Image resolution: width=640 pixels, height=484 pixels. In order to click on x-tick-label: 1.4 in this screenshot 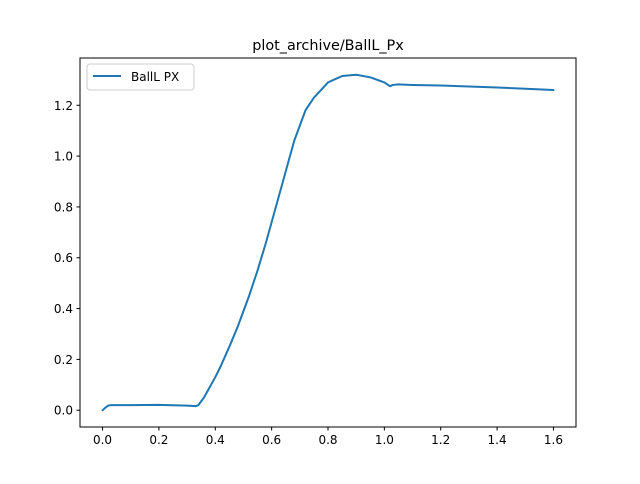, I will do `click(497, 440)`.